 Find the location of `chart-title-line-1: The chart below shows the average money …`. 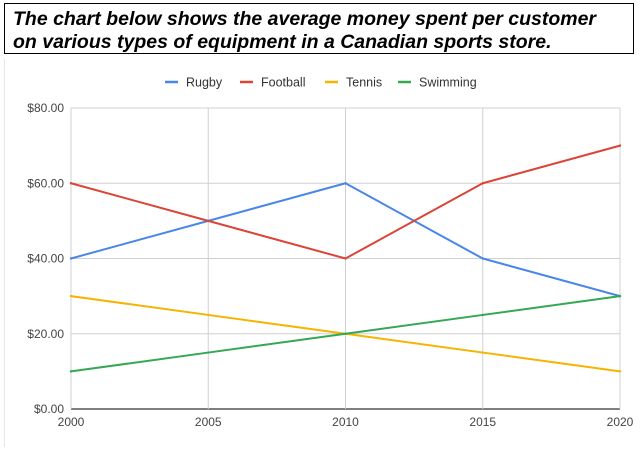

chart-title-line-1: The chart below shows the average money … is located at coordinates (305, 19).